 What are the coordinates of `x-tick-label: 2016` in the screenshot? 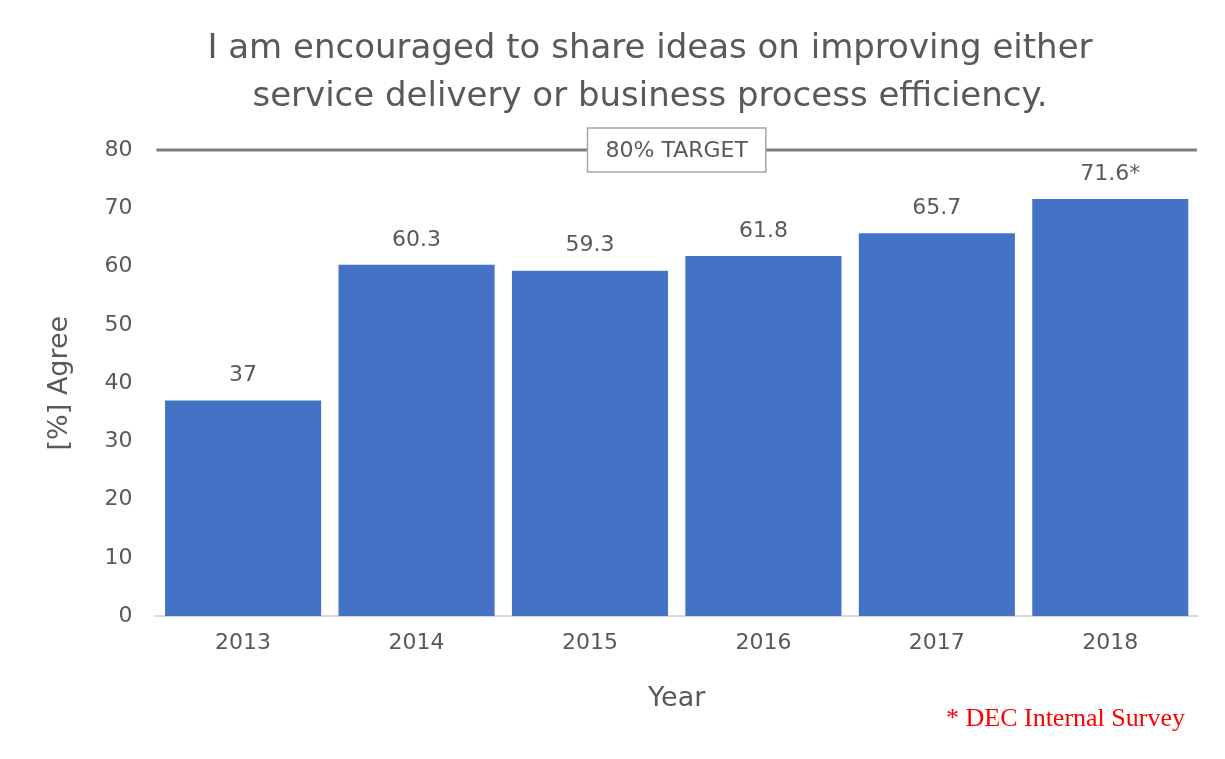 It's located at (763, 642).